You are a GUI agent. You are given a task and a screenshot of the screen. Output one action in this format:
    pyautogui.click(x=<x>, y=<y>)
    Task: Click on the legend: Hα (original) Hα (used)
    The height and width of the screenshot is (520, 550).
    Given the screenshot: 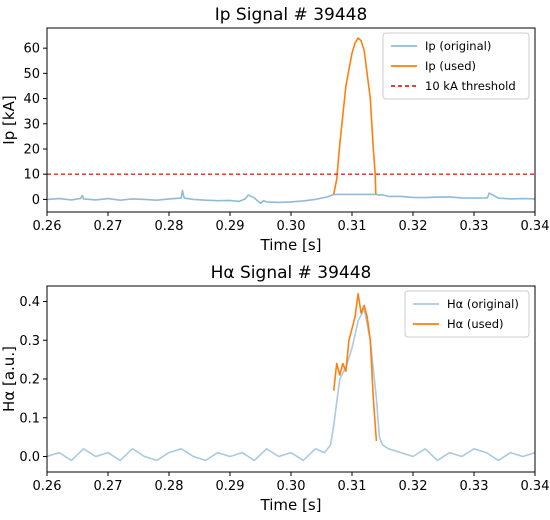 What is the action you would take?
    pyautogui.click(x=467, y=314)
    